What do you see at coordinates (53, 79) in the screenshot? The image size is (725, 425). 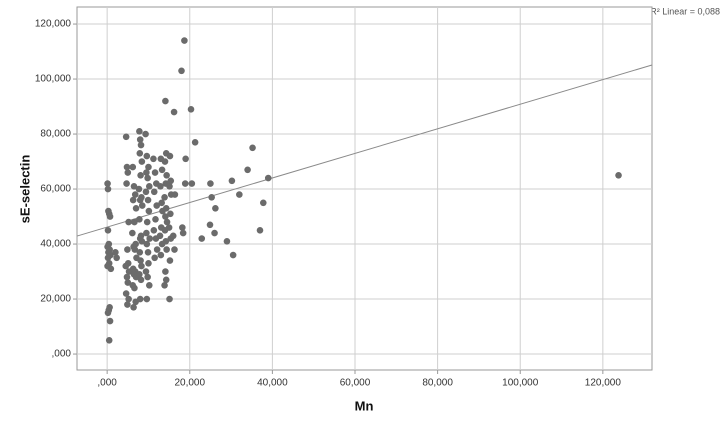 I see `y-tick-label: 100,000` at bounding box center [53, 79].